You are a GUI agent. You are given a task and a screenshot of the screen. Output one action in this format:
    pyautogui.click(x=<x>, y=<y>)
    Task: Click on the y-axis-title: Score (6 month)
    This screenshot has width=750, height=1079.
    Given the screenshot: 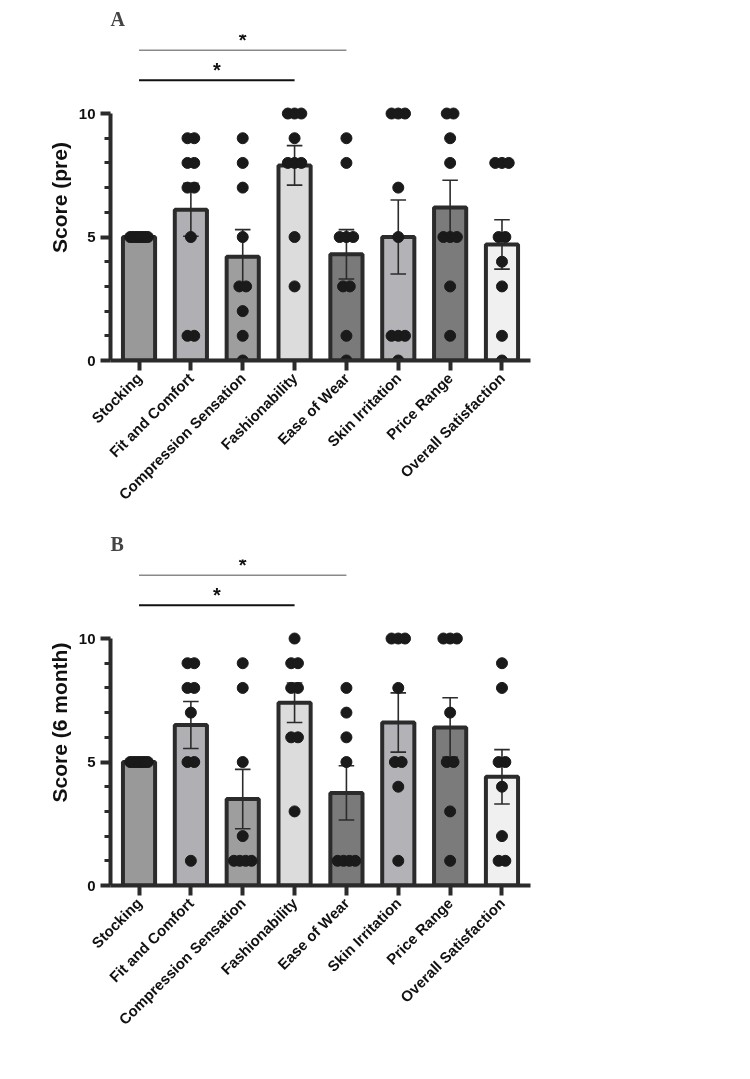 What is the action you would take?
    pyautogui.click(x=59, y=722)
    